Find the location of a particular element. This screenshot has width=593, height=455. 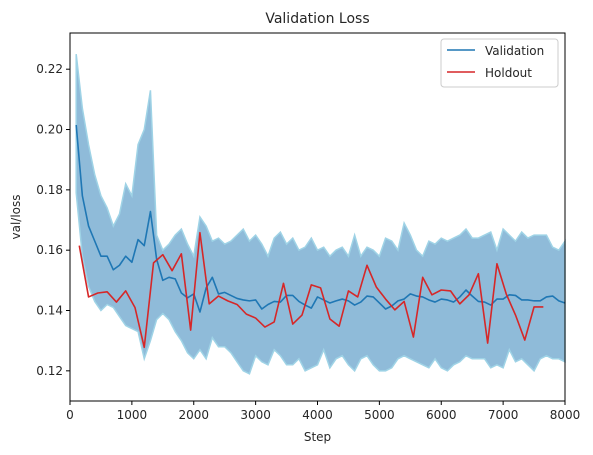

chart-title: Validation Loss is located at coordinates (317, 19).